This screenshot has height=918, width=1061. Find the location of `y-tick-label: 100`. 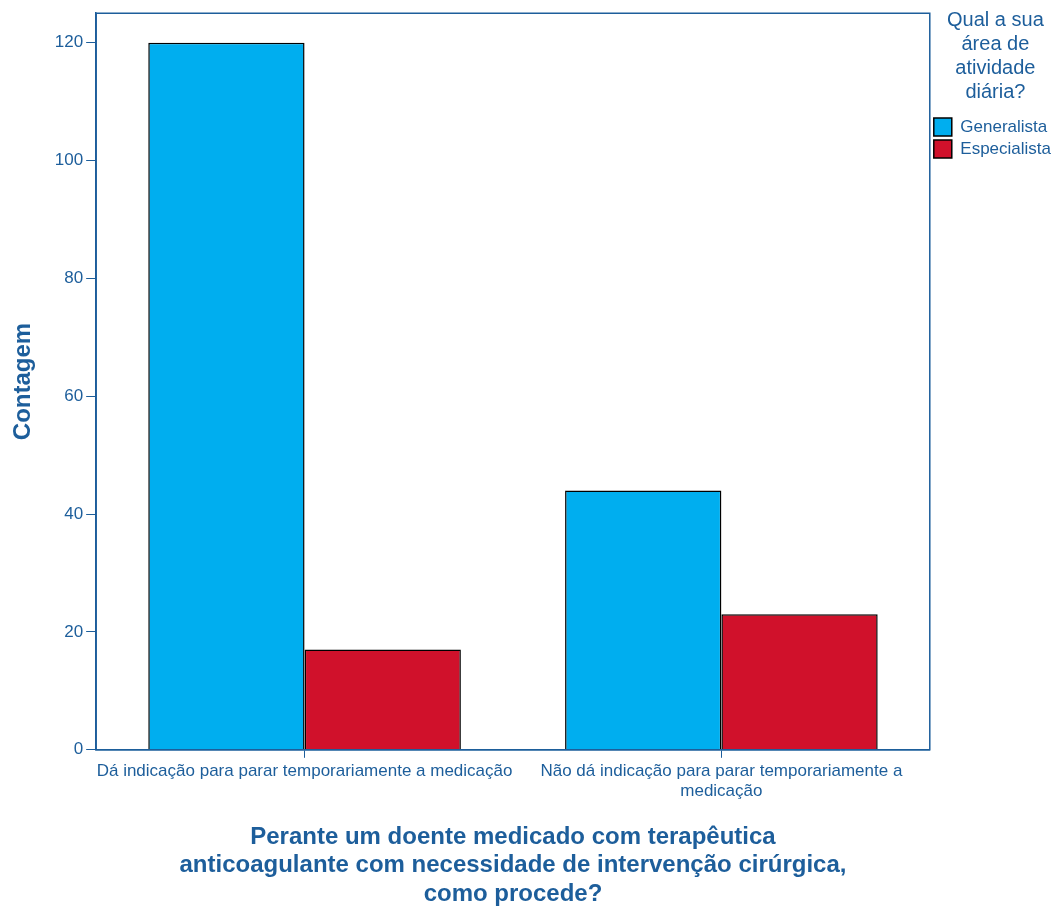

y-tick-label: 100 is located at coordinates (69, 160).